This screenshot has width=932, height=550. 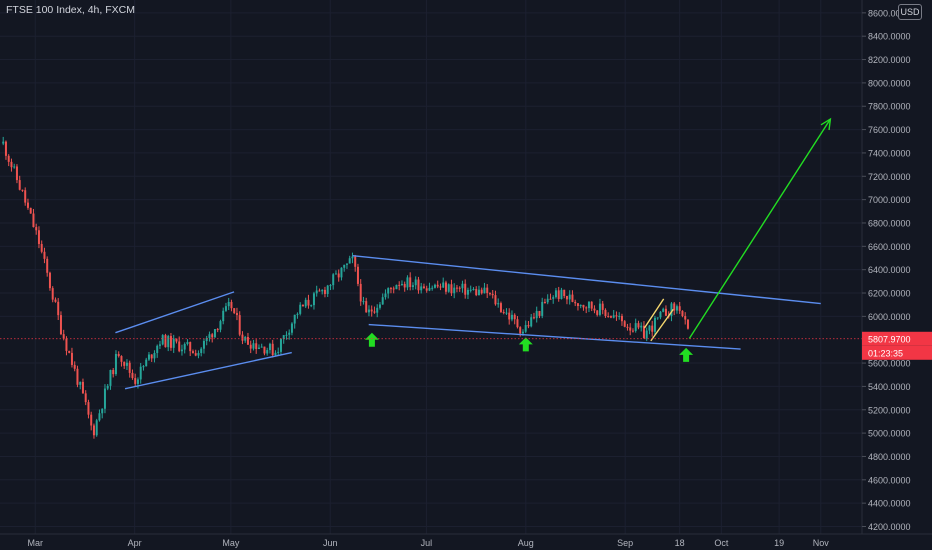 What do you see at coordinates (889, 107) in the screenshot?
I see `y-tick-label: 7800.0000` at bounding box center [889, 107].